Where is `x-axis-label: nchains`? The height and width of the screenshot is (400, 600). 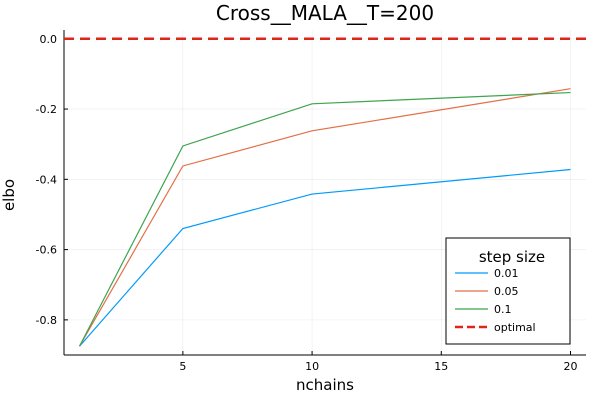 x-axis-label: nchains is located at coordinates (325, 385).